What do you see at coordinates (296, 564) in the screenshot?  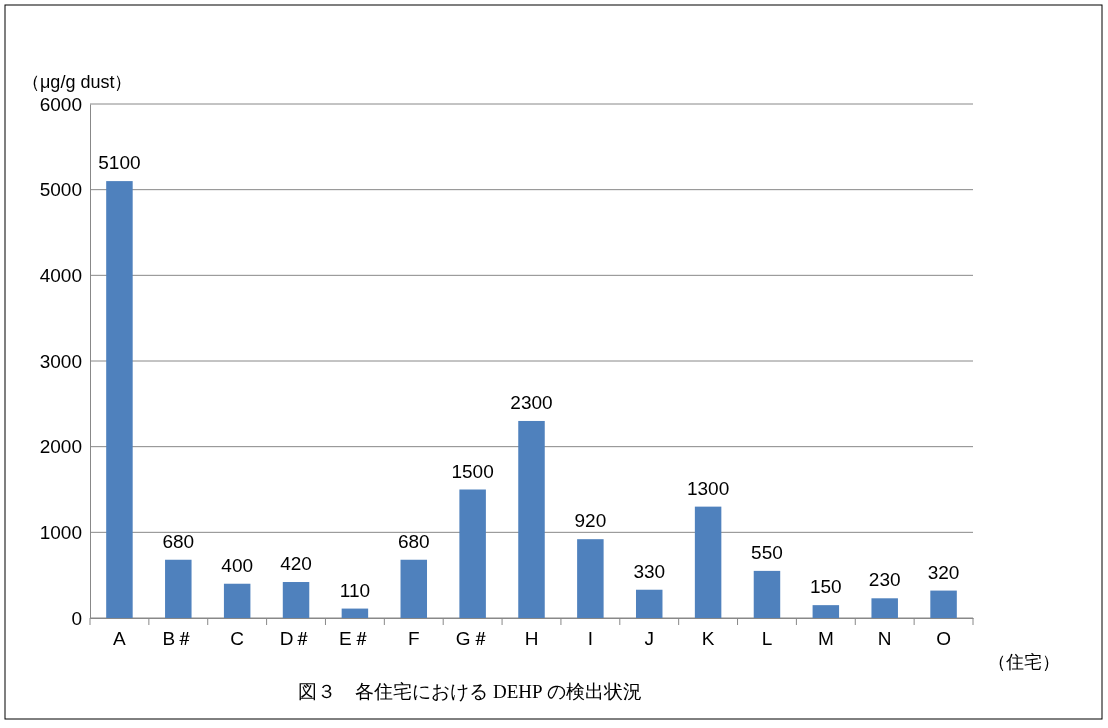 I see `data-label: 420` at bounding box center [296, 564].